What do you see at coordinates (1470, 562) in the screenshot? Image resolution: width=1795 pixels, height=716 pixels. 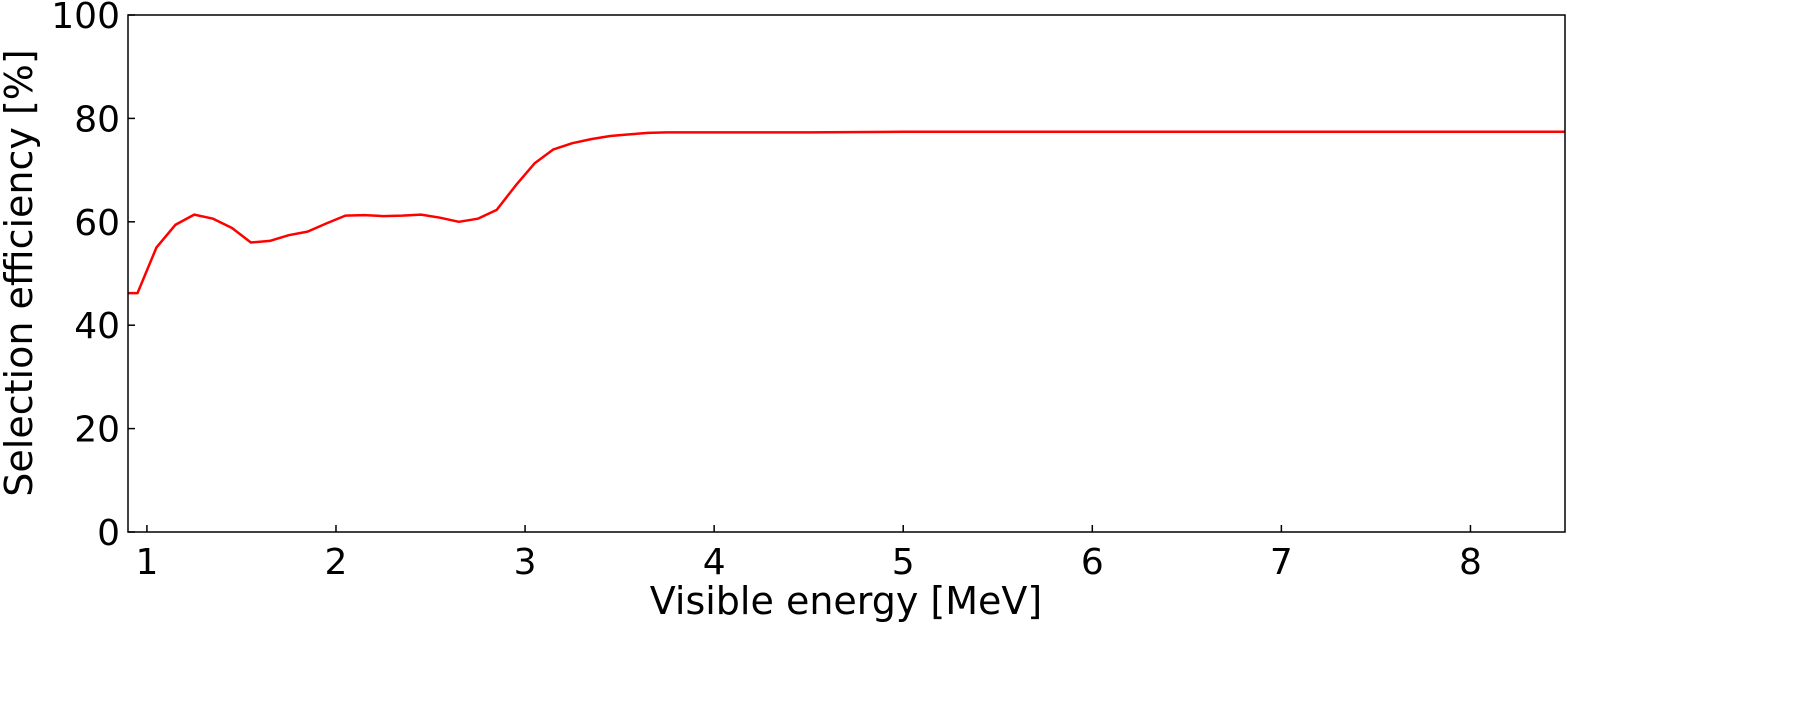 I see `x-tick-label: 8` at bounding box center [1470, 562].